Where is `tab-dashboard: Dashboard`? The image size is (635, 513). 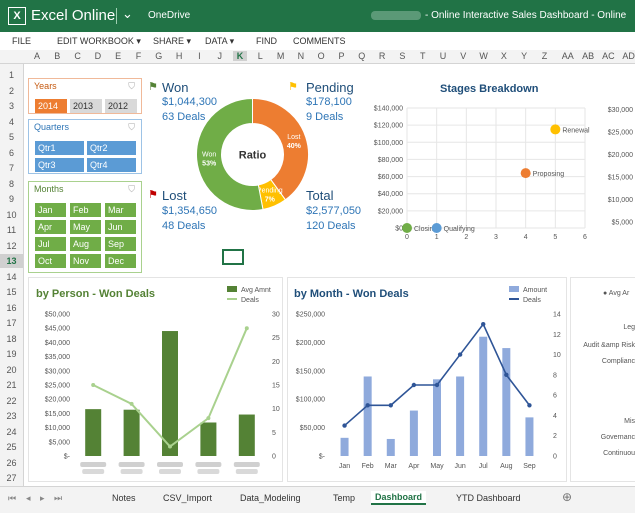 tab-dashboard: Dashboard is located at coordinates (399, 498).